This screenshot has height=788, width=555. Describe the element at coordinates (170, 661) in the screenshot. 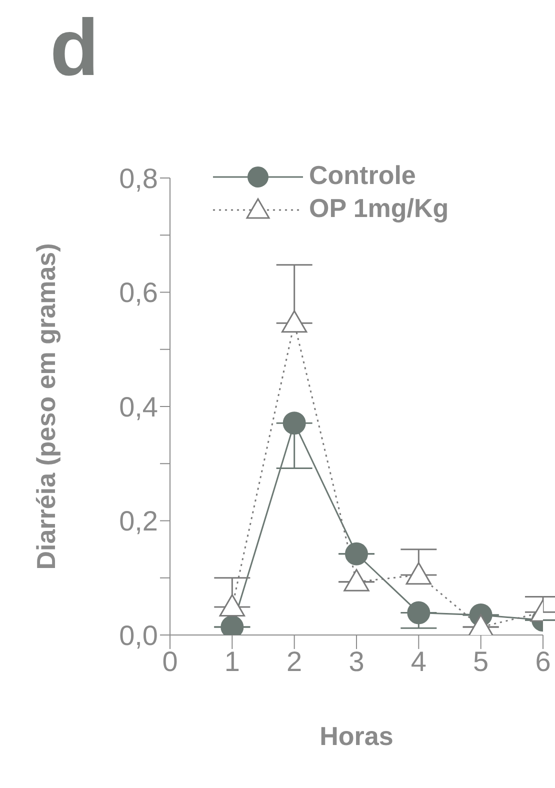

I see `x-tick-label: 0` at that location.